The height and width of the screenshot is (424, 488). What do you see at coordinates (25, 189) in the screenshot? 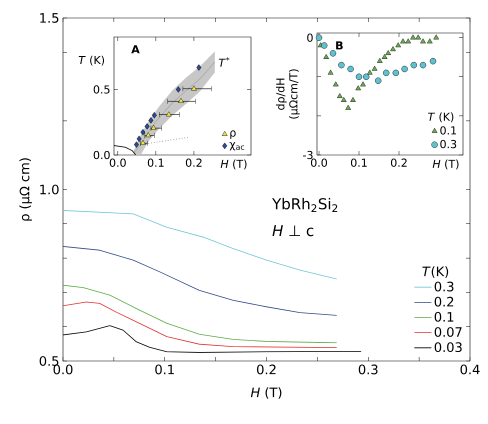
I see `y-axis-title: ρ (μΩ cm)` at bounding box center [25, 189].